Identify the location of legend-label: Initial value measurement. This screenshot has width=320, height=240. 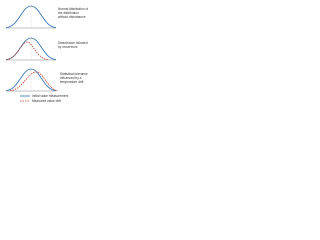
(50, 96).